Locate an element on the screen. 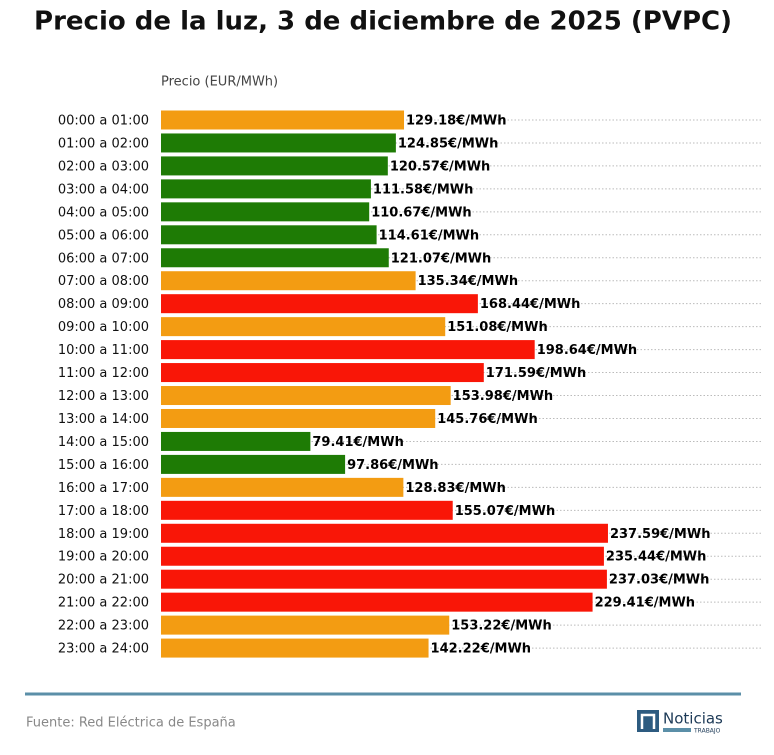 Image resolution: width=774 pixels, height=755 pixels. value-label: 121.07€/MWh is located at coordinates (441, 258).